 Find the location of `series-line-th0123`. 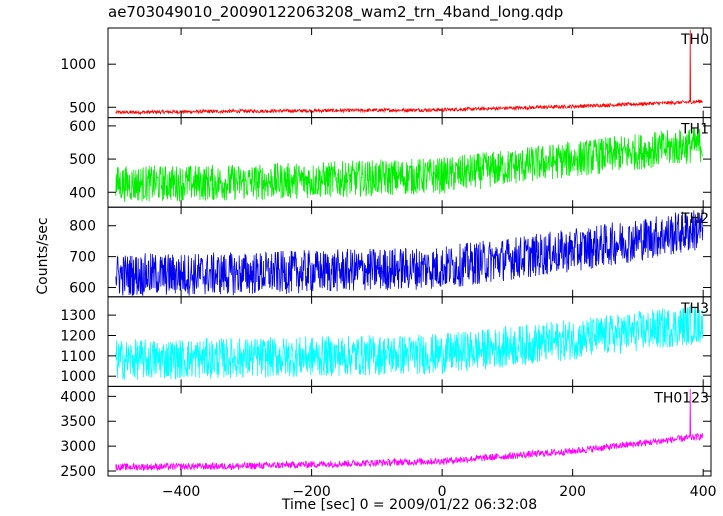

series-line-th0123 is located at coordinates (409, 430).